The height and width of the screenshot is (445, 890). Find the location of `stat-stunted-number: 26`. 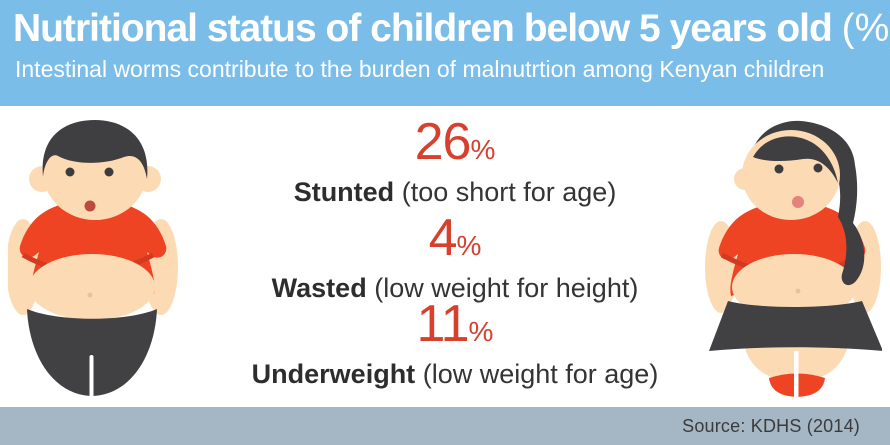

stat-stunted-number: 26 is located at coordinates (443, 142).